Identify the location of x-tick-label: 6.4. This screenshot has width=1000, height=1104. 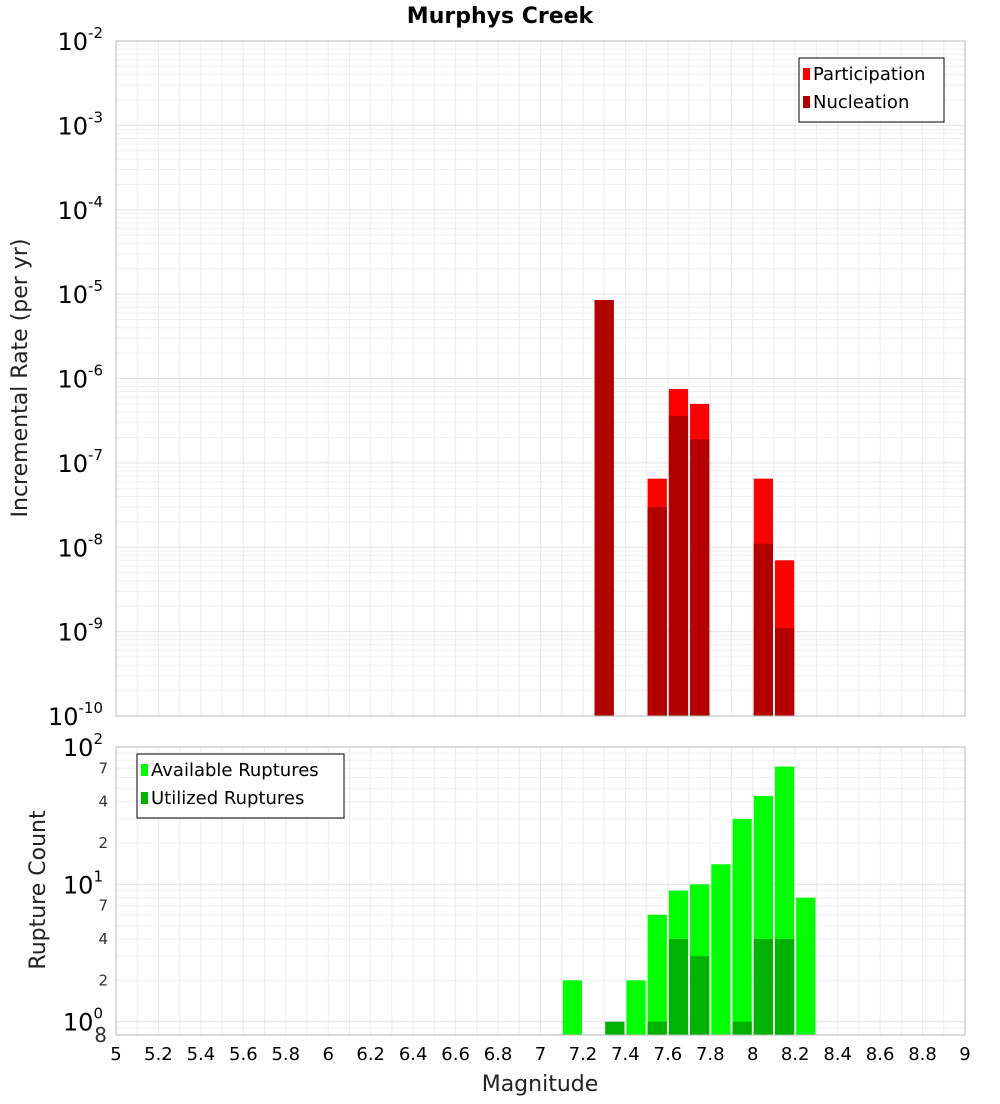
(413, 1054).